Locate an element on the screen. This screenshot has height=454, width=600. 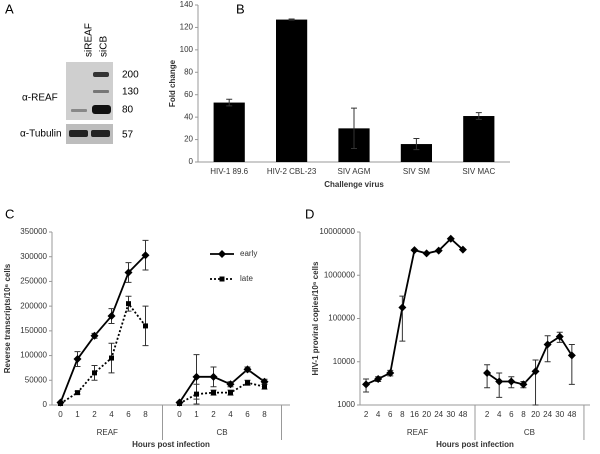
y-tick-label: 60 is located at coordinates (188, 94).